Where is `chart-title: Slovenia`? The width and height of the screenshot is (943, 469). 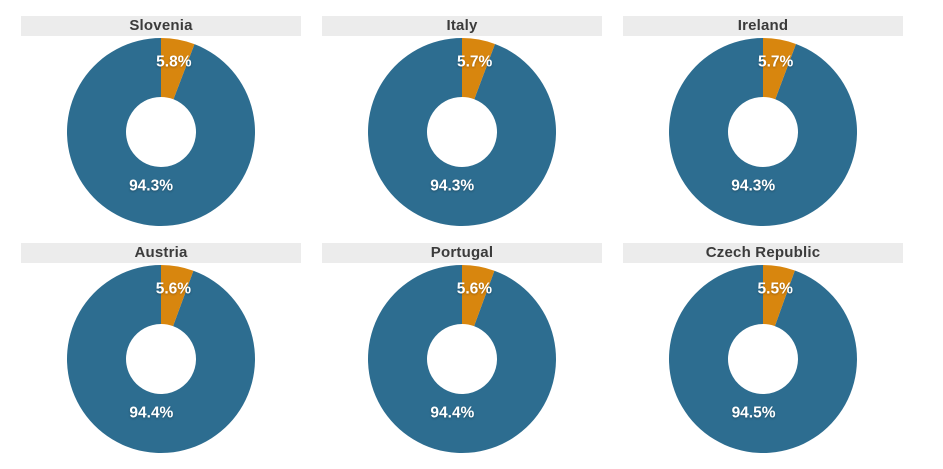 chart-title: Slovenia is located at coordinates (161, 26).